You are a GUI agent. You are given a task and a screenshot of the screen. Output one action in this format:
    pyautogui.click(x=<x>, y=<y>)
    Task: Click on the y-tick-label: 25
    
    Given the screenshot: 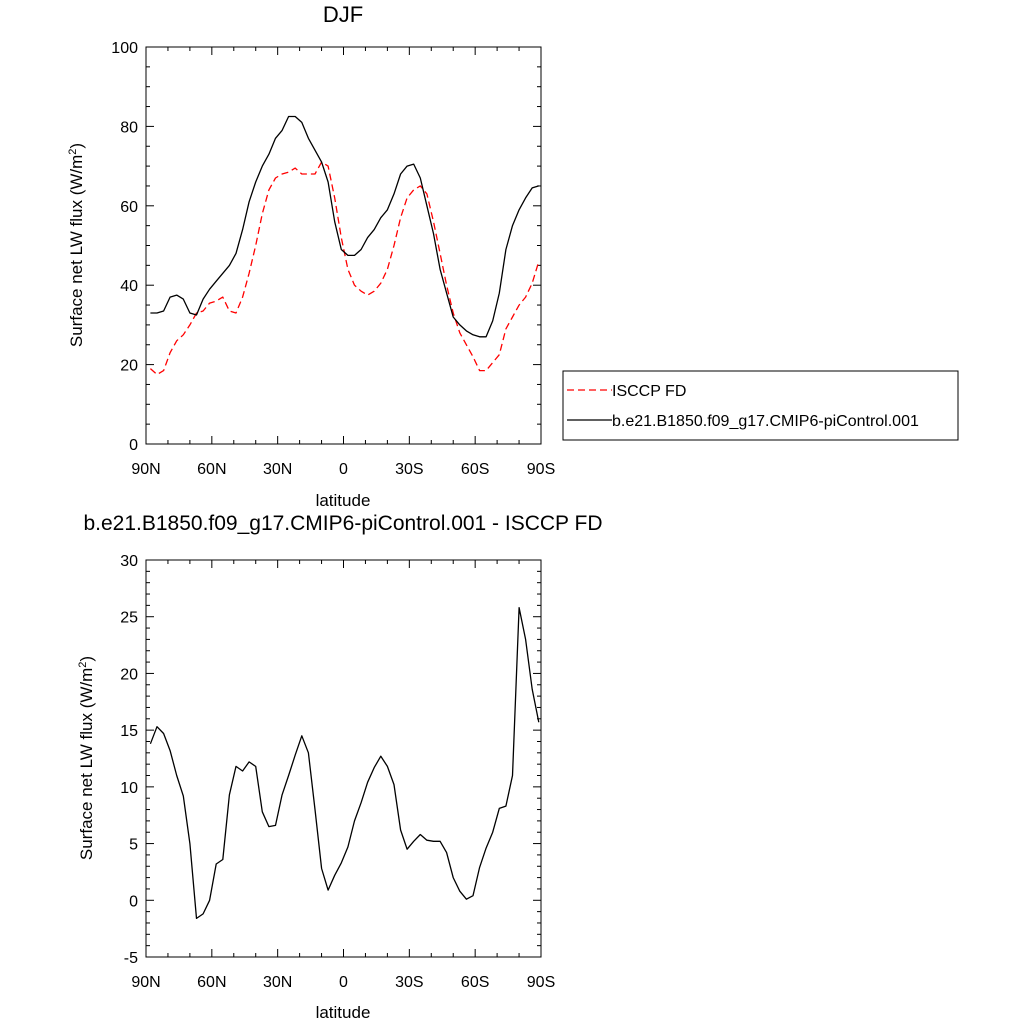 What is the action you would take?
    pyautogui.click(x=129, y=618)
    